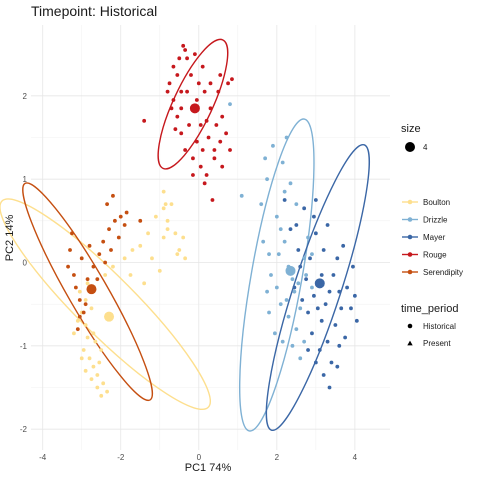 The width and height of the screenshot is (480, 480). What do you see at coordinates (194, 108) in the screenshot?
I see `centroid-rouge` at bounding box center [194, 108].